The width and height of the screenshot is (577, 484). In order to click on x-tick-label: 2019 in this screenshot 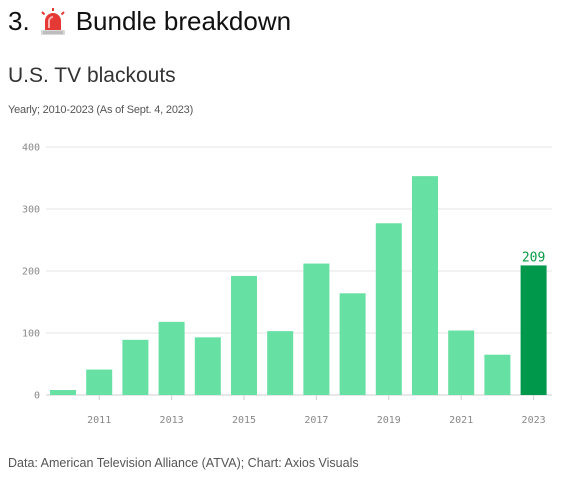, I will do `click(389, 420)`.